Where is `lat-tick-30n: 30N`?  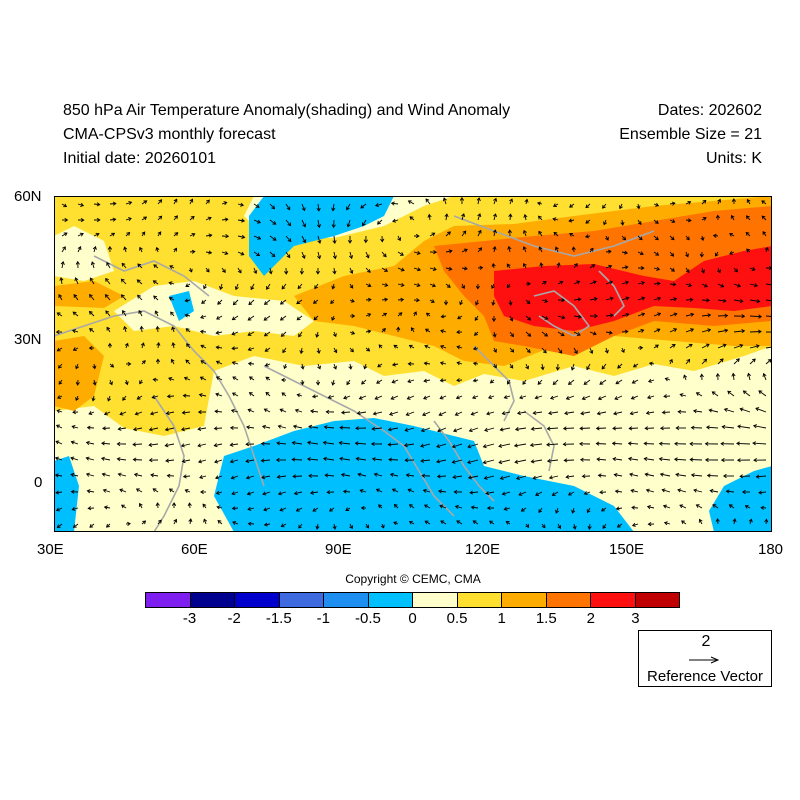 lat-tick-30n: 30N is located at coordinates (28, 339).